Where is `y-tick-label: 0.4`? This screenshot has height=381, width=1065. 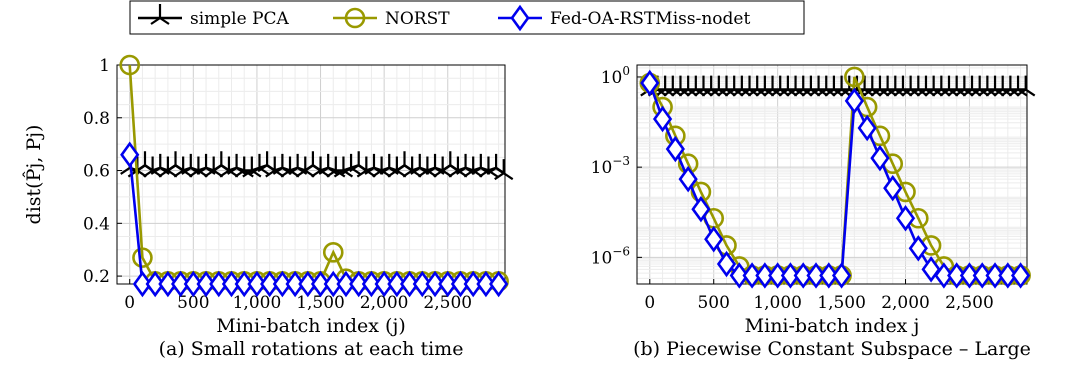 y-tick-label: 0.4 is located at coordinates (96, 224).